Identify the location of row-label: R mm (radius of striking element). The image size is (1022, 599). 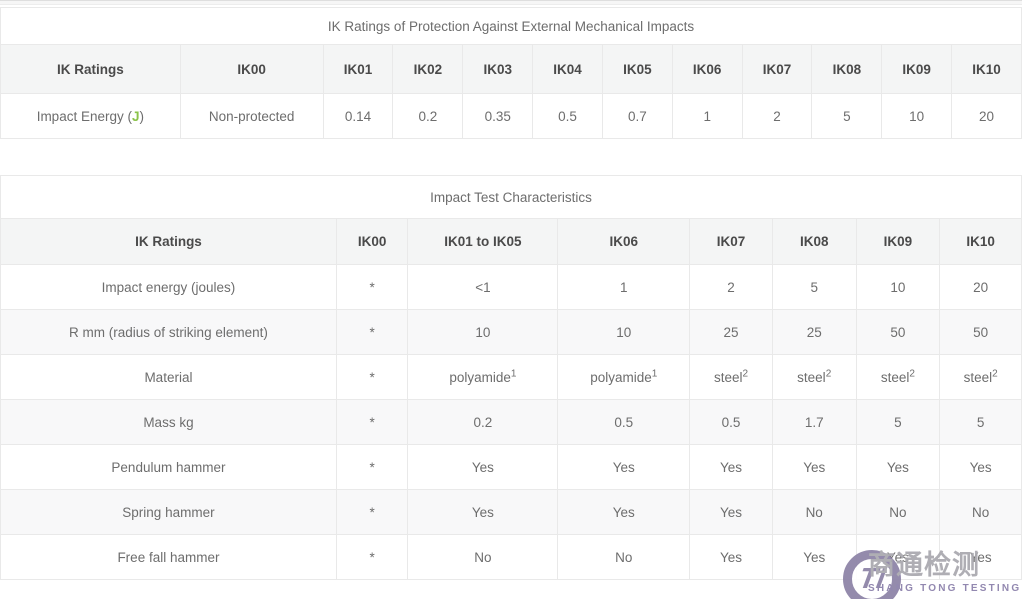
(168, 332).